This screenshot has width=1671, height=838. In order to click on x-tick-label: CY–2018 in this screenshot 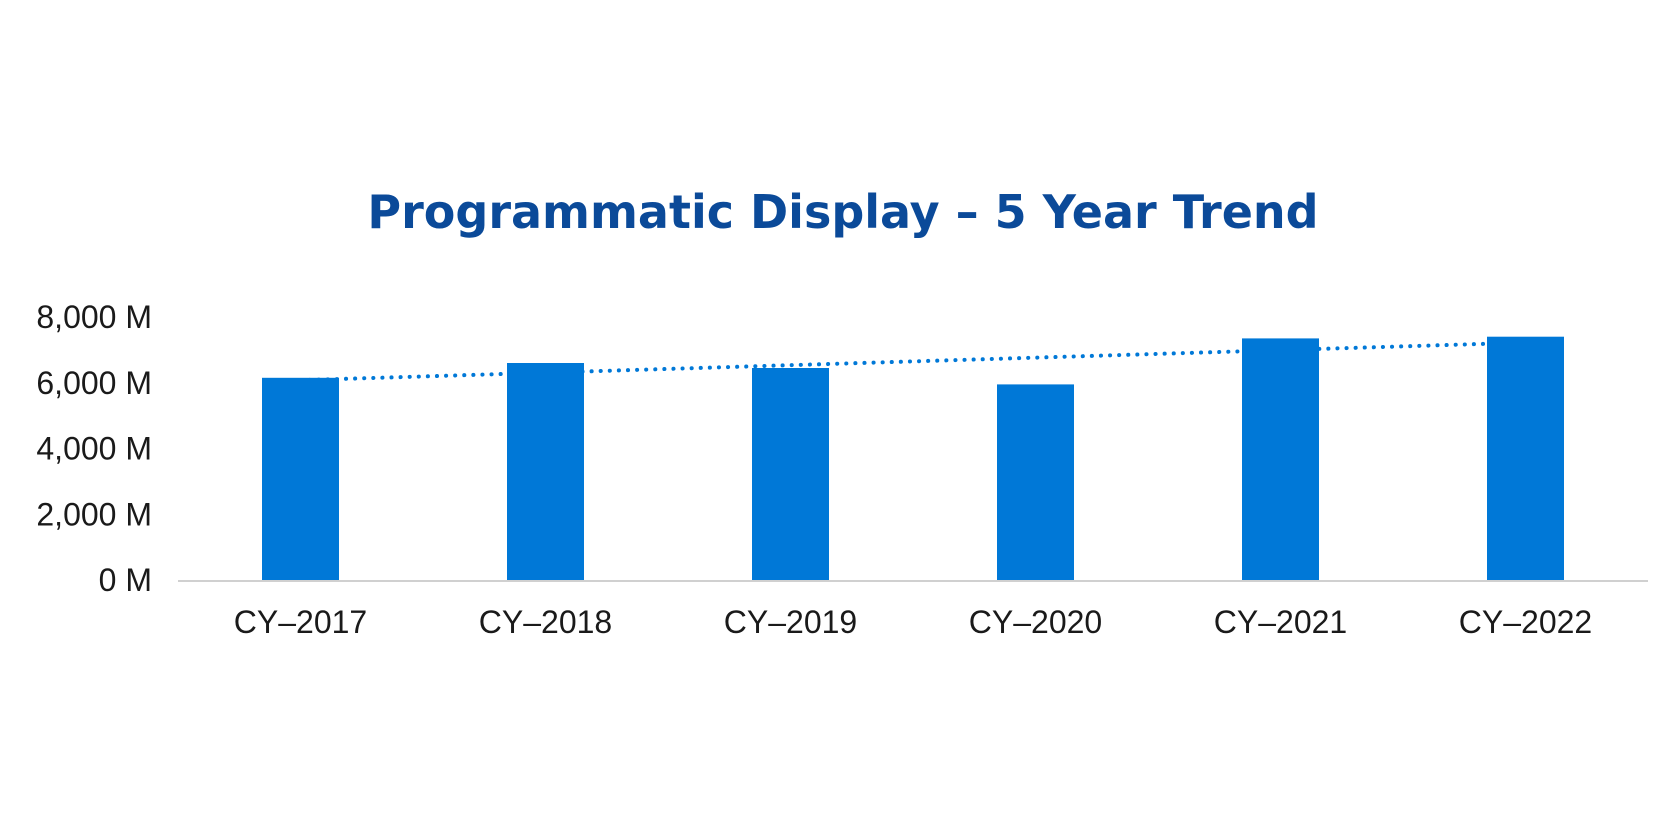, I will do `click(545, 622)`.